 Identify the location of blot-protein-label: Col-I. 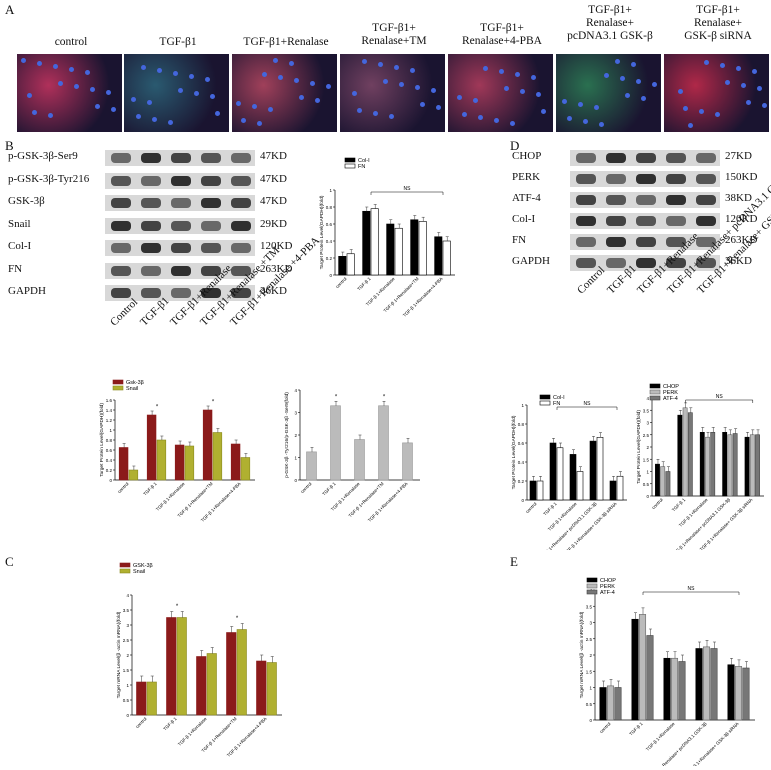
(524, 219).